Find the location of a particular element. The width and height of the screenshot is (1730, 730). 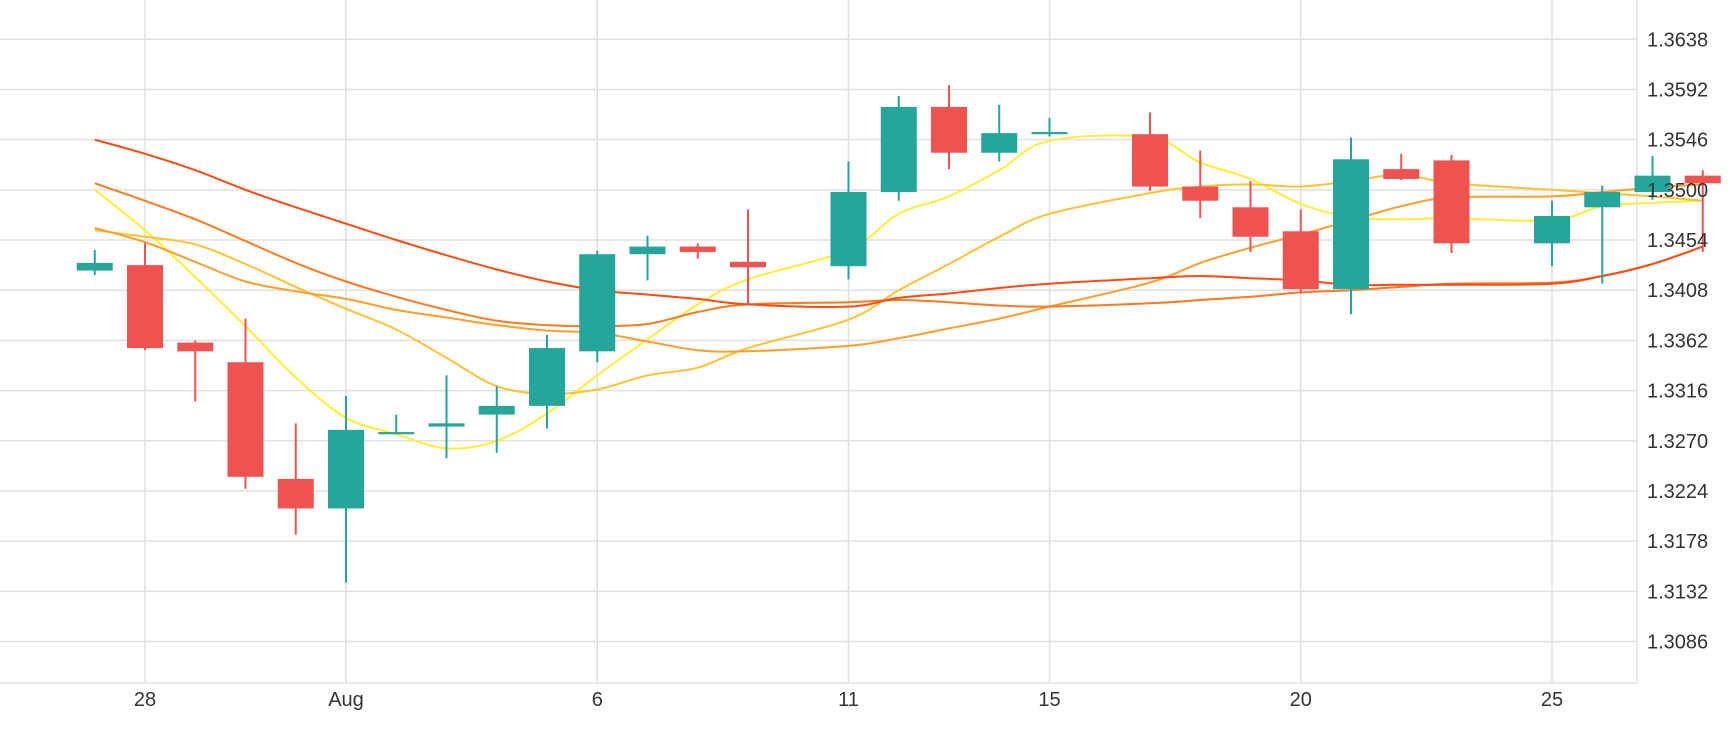

y-tick-label: 1.3592 is located at coordinates (1677, 90).